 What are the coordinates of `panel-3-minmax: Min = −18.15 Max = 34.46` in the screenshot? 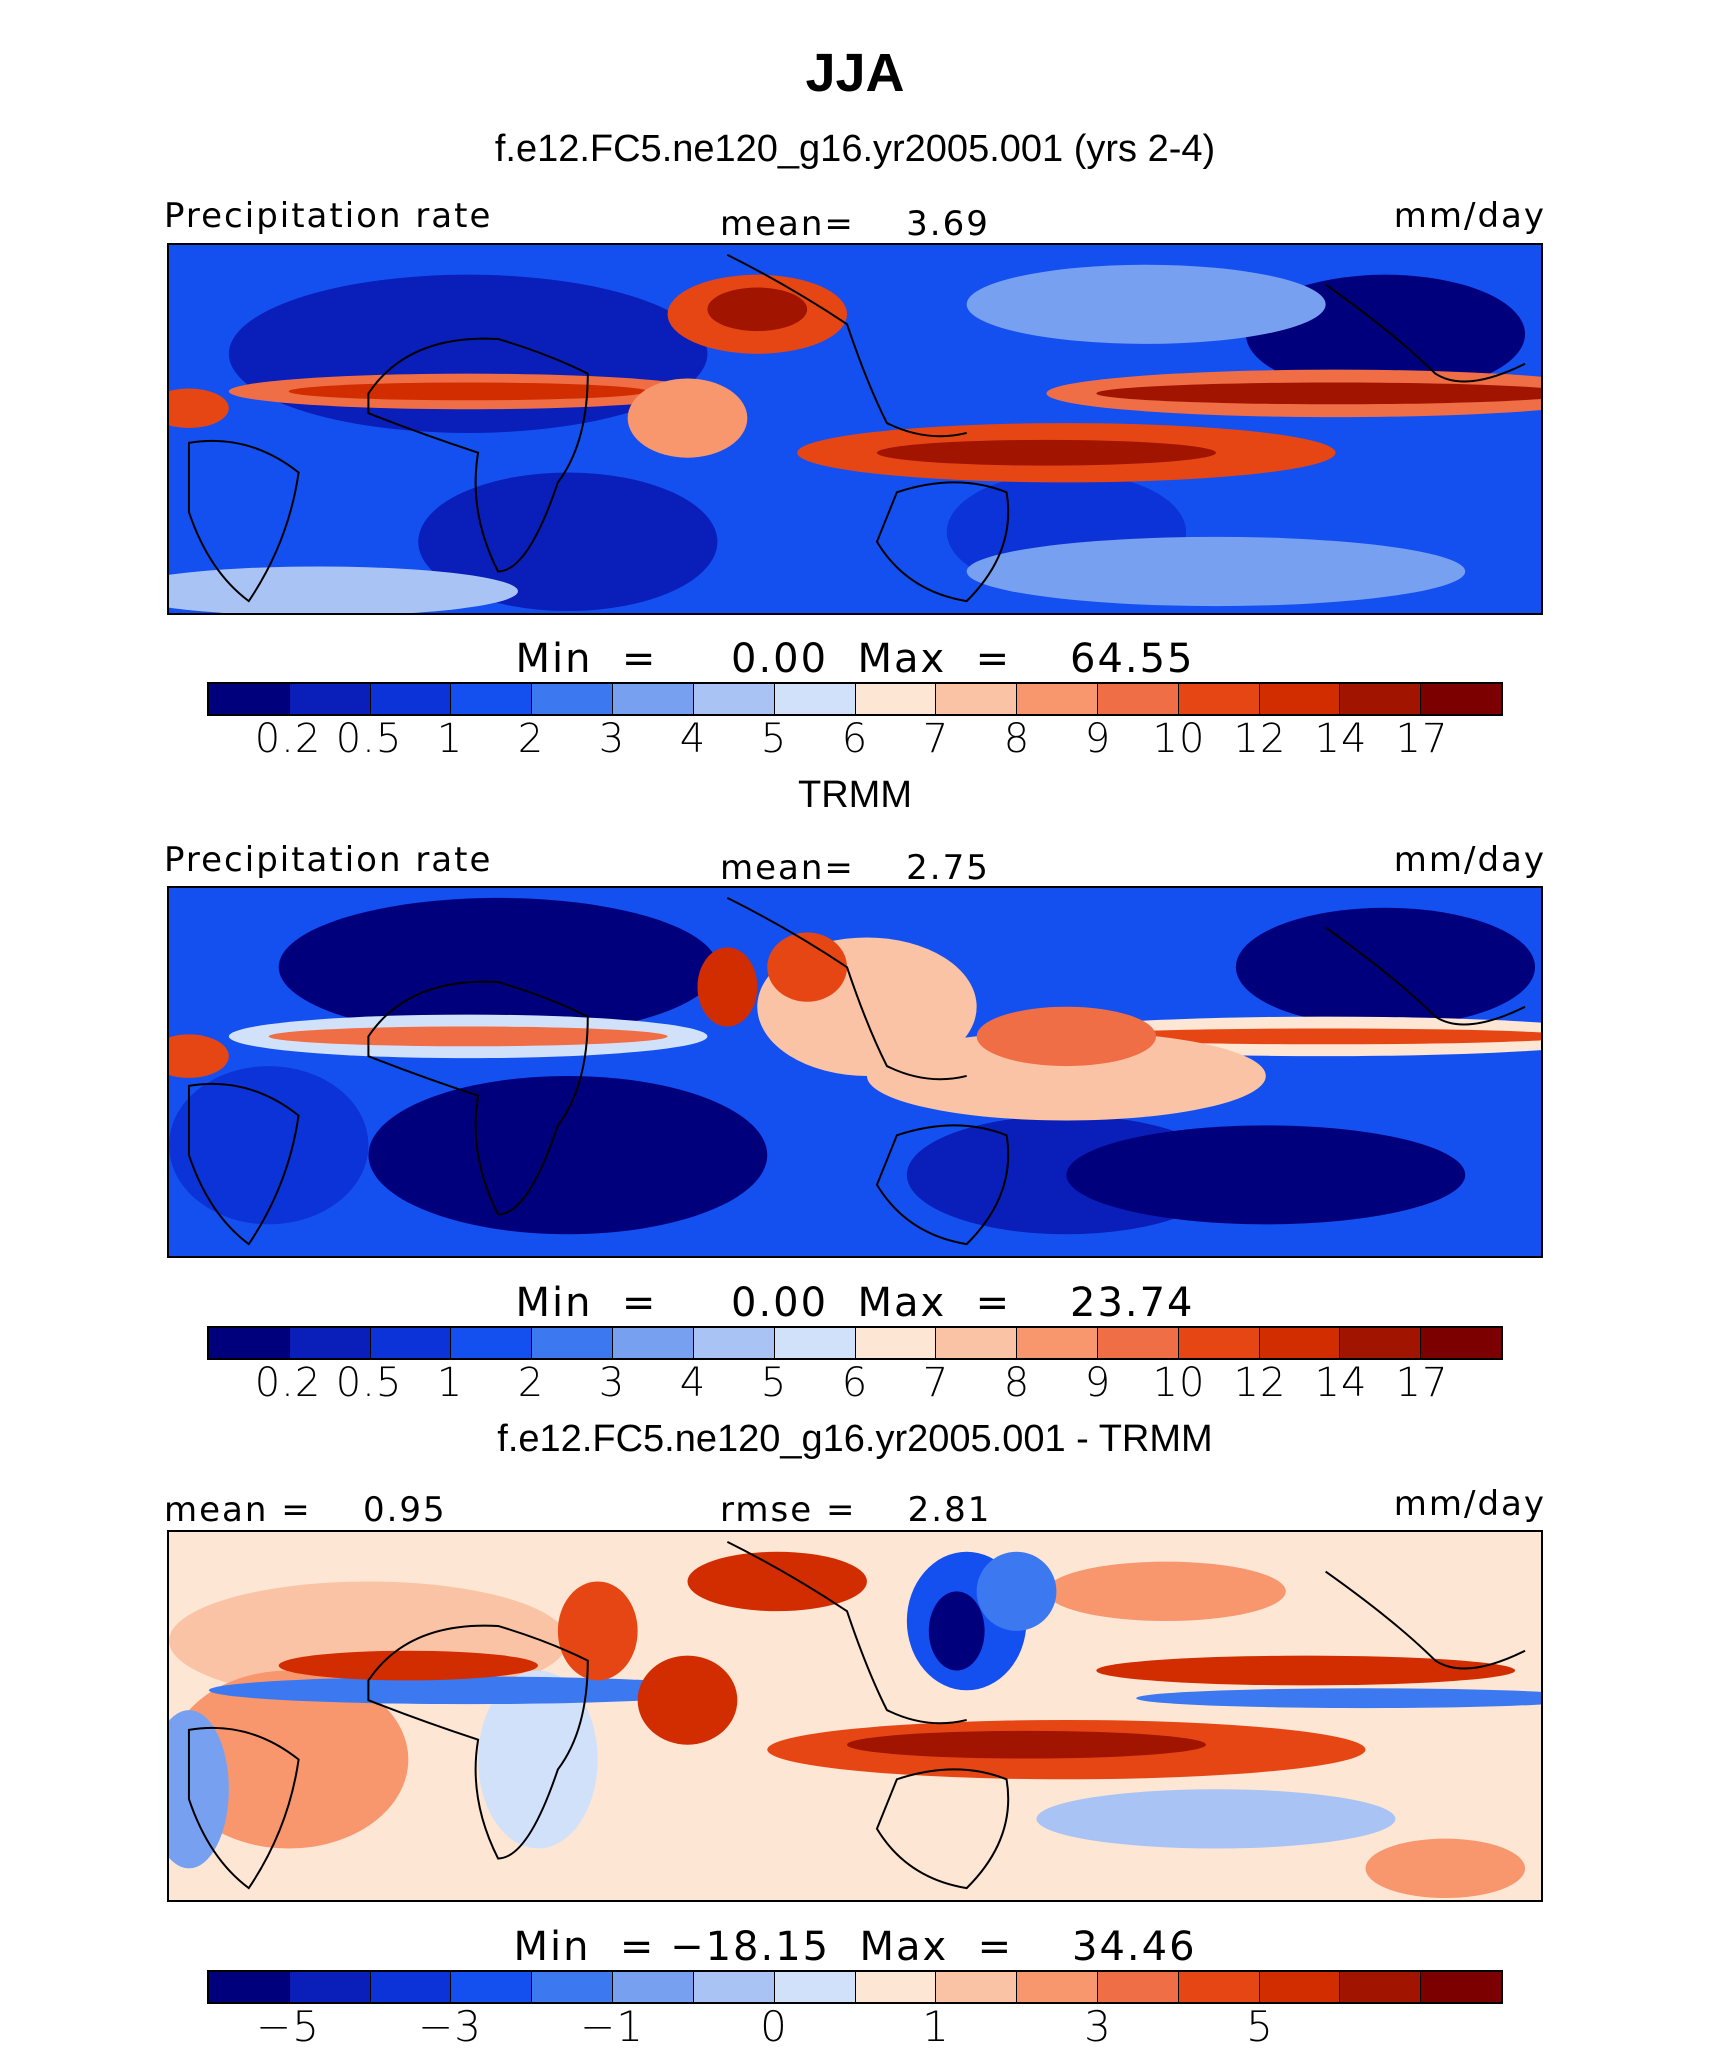 It's located at (855, 1947).